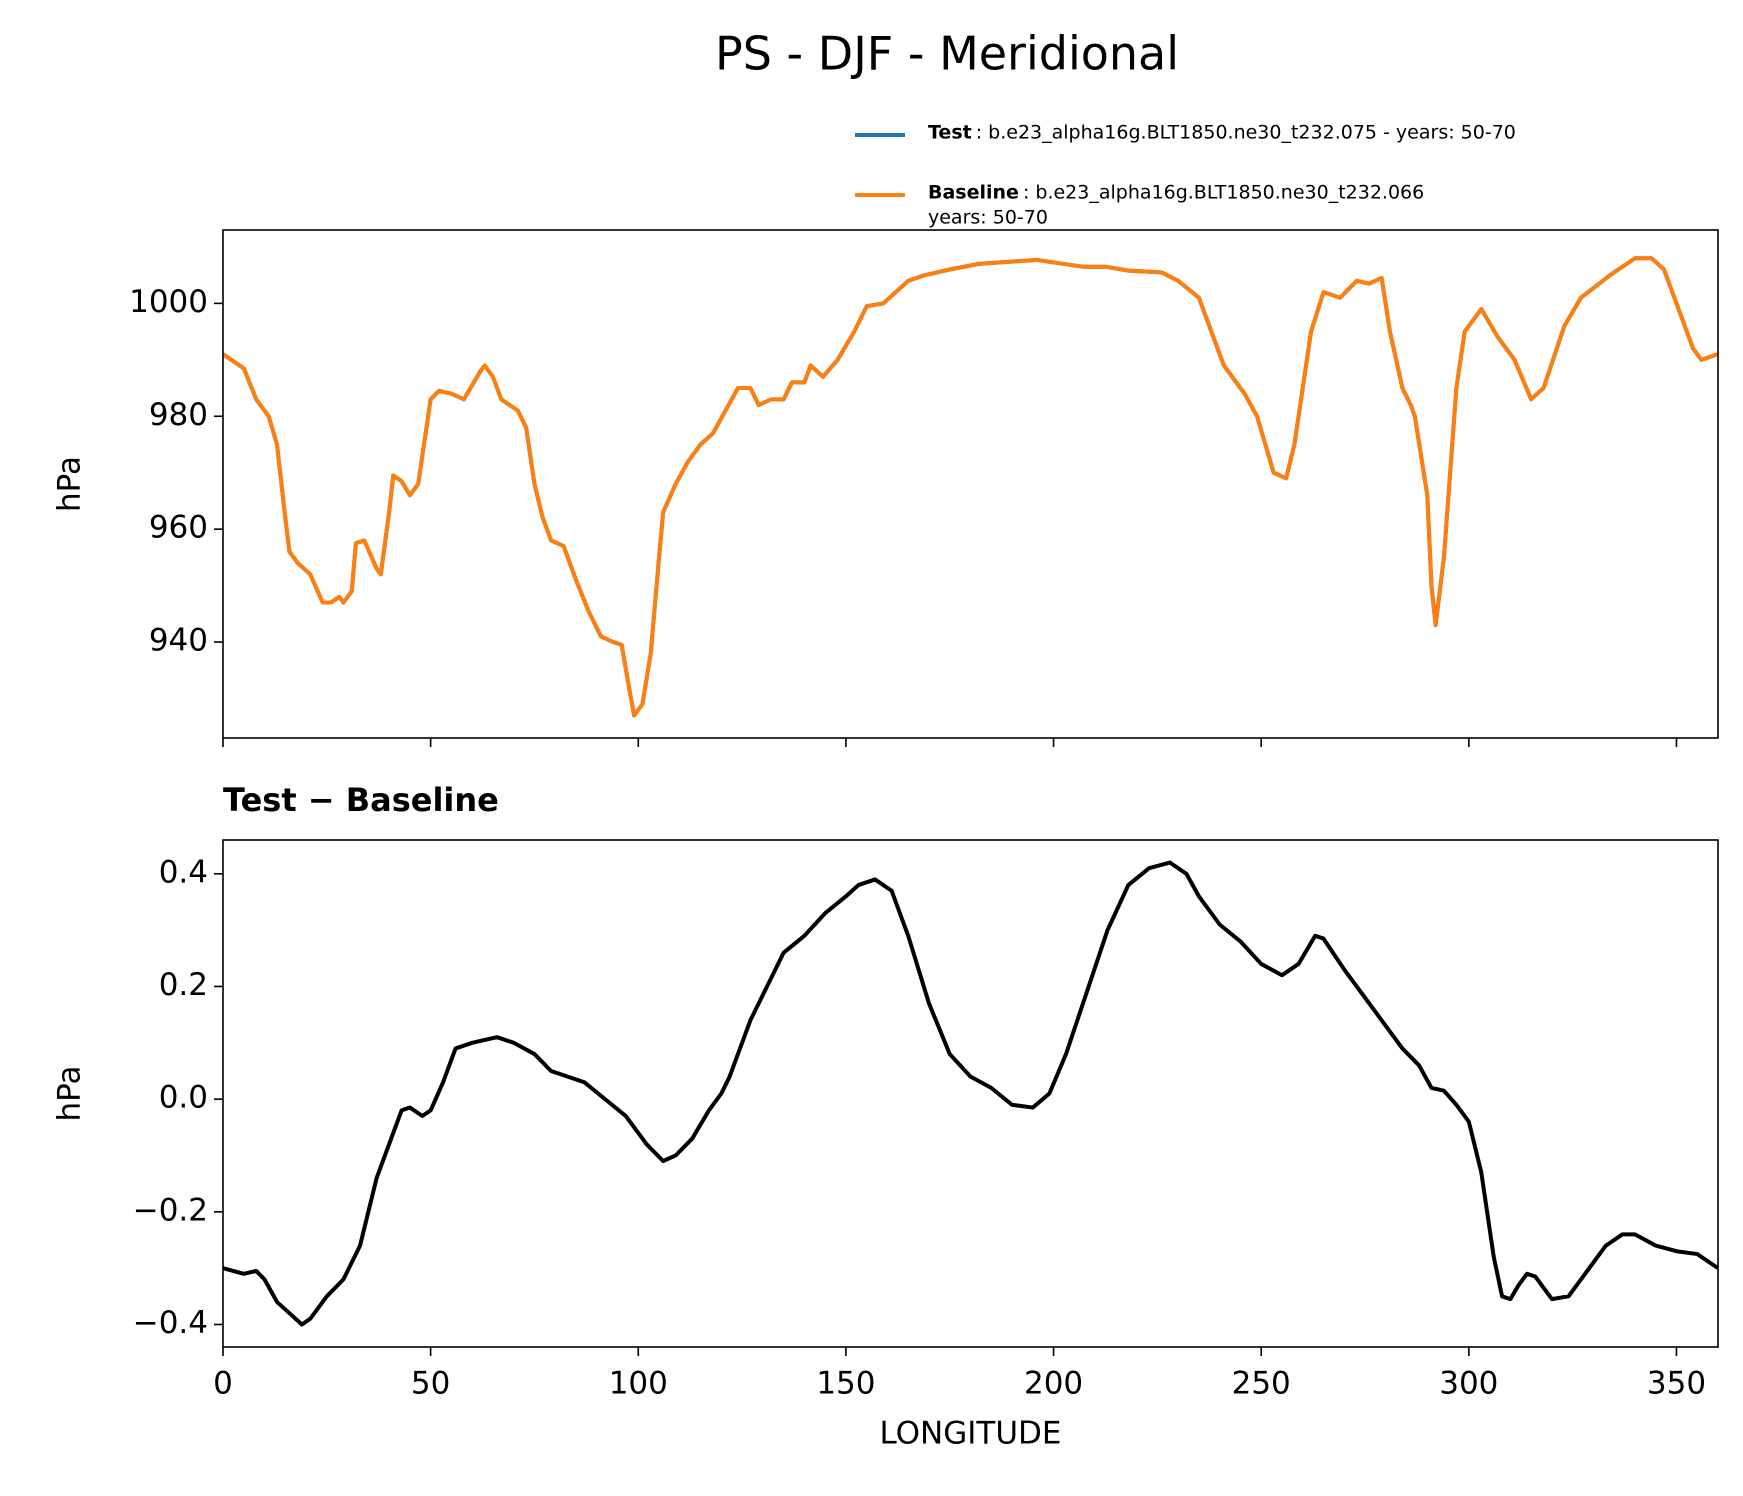  Describe the element at coordinates (1053, 1384) in the screenshot. I see `x-tick-label: 200` at that location.